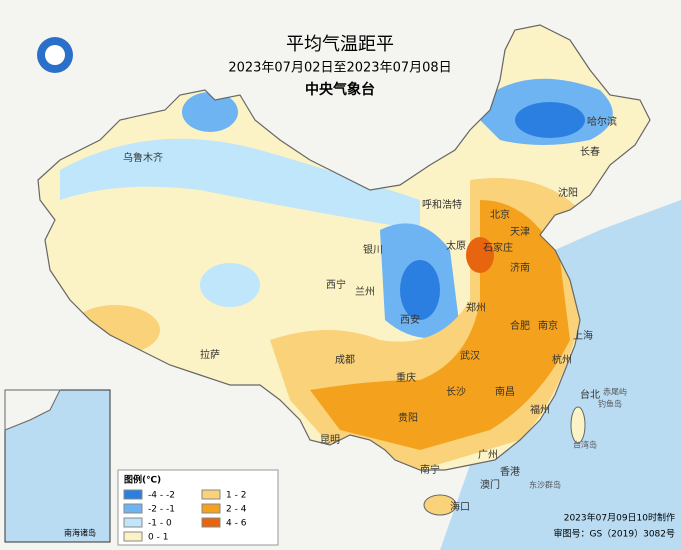 Image resolution: width=681 pixels, height=550 pixels. Describe the element at coordinates (440, 505) in the screenshot. I see `hainan` at that location.